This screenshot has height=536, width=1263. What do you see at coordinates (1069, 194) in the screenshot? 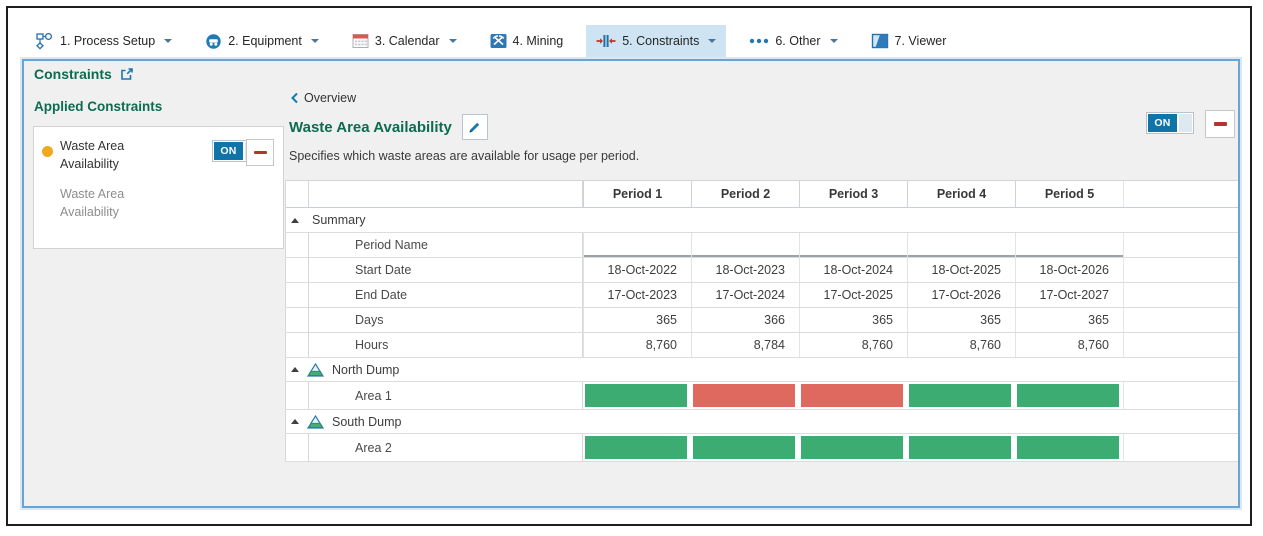
I see `period-header: Period 5` at bounding box center [1069, 194].